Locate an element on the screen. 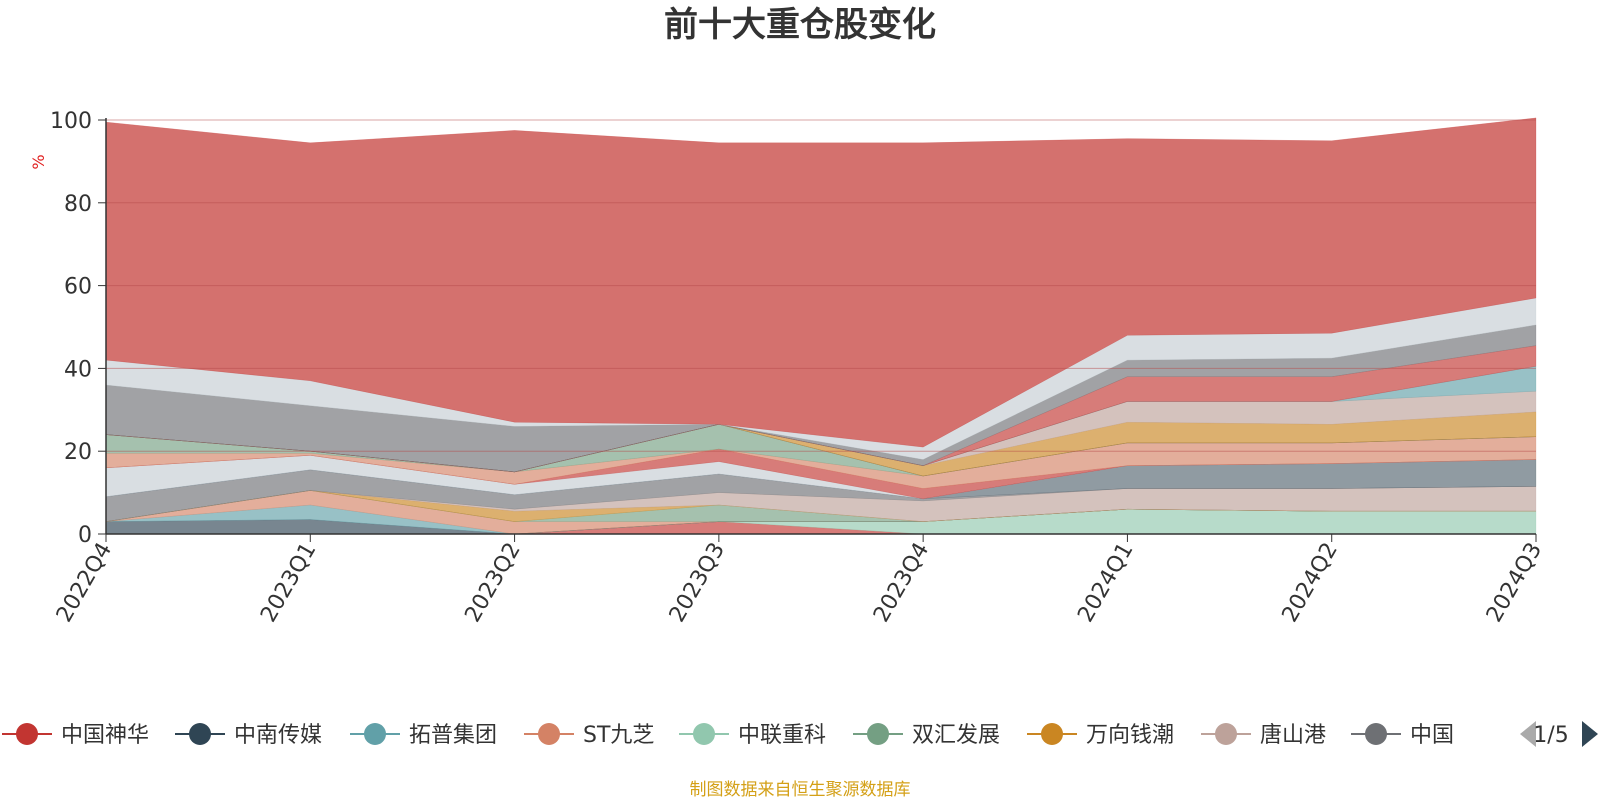 The height and width of the screenshot is (800, 1600). x-tick-label: 2024Q2 is located at coordinates (1310, 583).